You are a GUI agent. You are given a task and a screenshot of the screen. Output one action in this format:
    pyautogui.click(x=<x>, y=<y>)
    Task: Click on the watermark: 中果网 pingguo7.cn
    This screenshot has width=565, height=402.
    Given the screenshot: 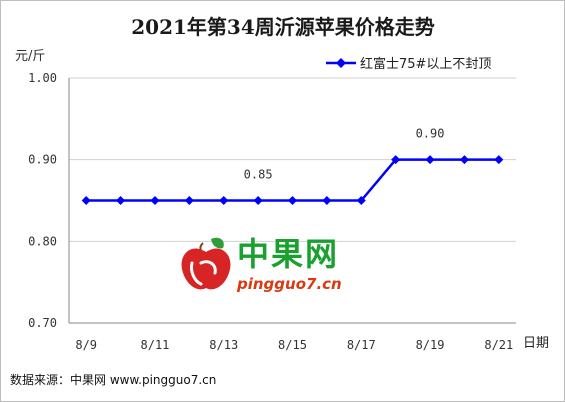 What is the action you would take?
    pyautogui.click(x=261, y=264)
    